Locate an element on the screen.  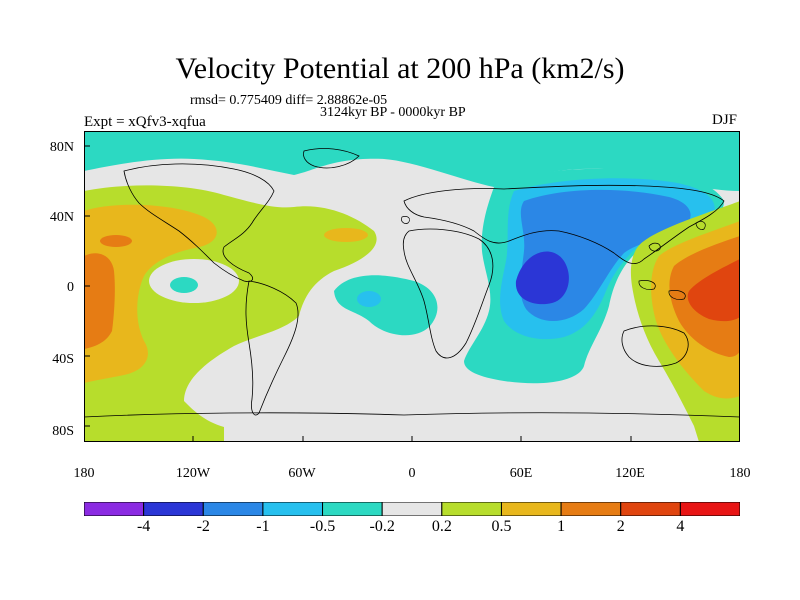
field-cyan-north is located at coordinates (412, 161).